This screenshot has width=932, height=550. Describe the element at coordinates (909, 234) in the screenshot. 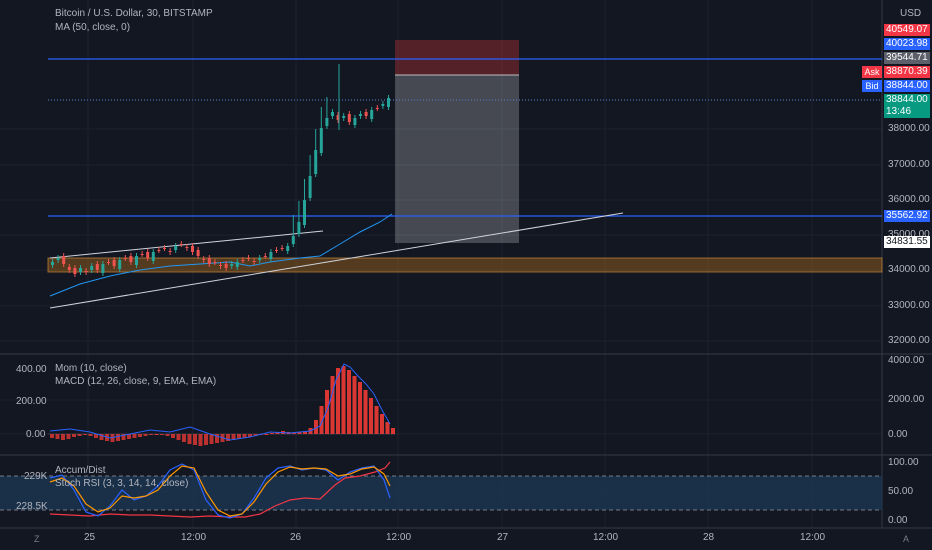

I see `price-axis-label: 35000.00` at that location.